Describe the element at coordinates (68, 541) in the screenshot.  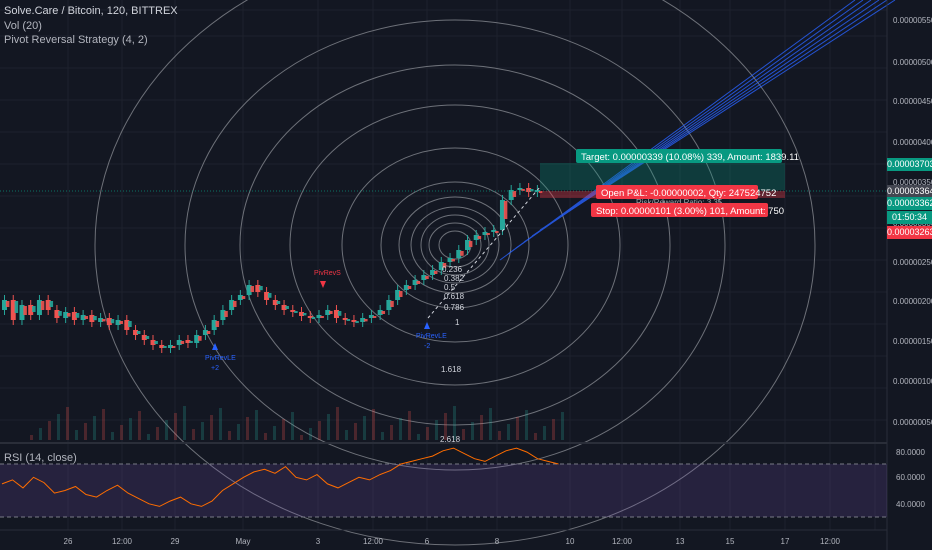
I see `time-tick: 26` at that location.